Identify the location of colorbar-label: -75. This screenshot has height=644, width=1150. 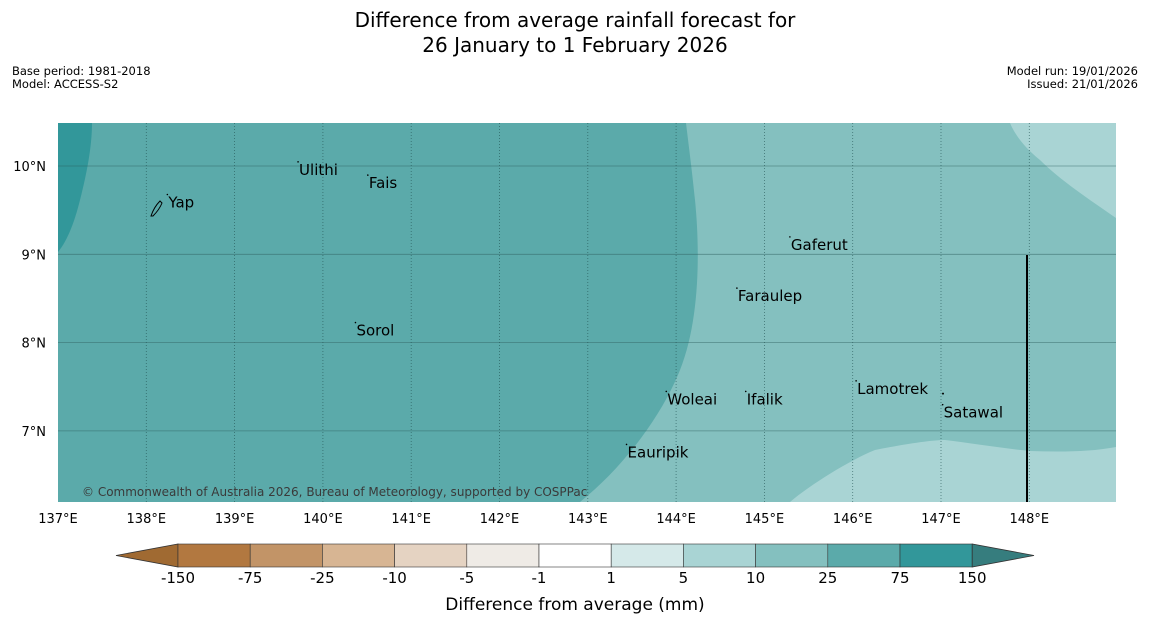
(250, 578).